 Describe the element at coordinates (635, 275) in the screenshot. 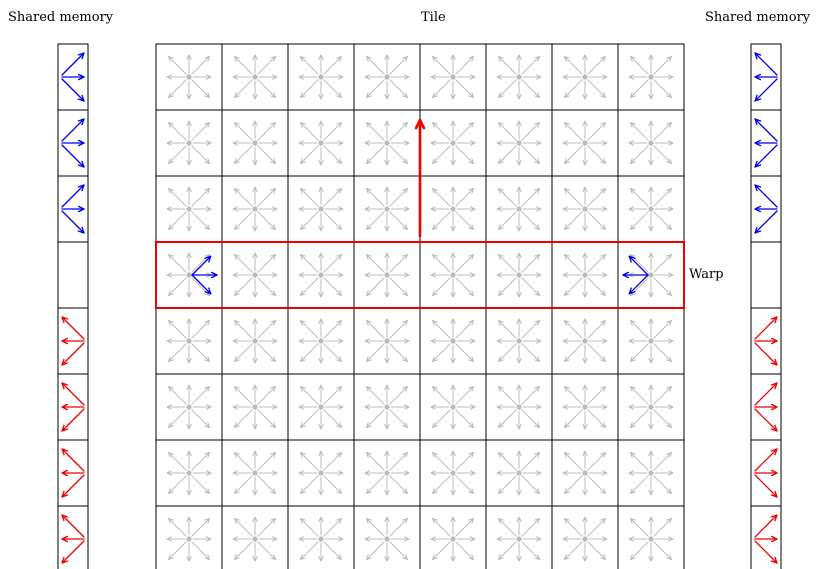

I see `warp-end-left-fan-icon` at that location.